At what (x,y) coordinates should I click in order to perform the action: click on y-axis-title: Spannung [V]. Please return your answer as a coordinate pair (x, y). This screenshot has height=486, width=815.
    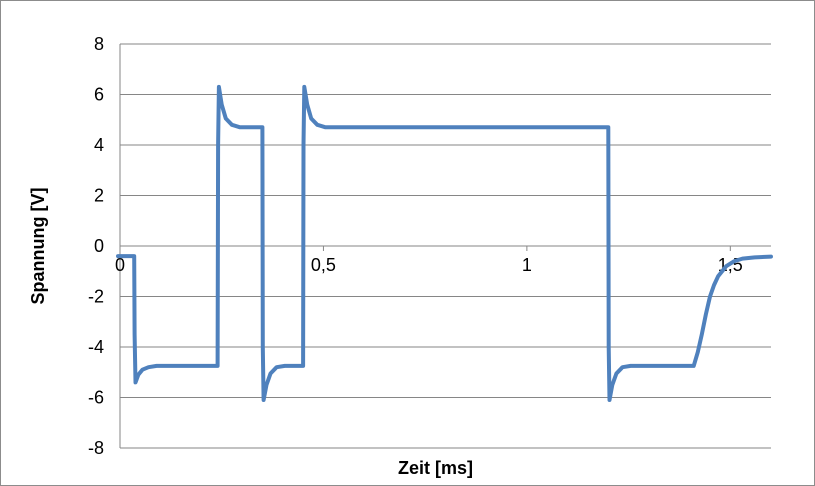
    Looking at the image, I should click on (38, 246).